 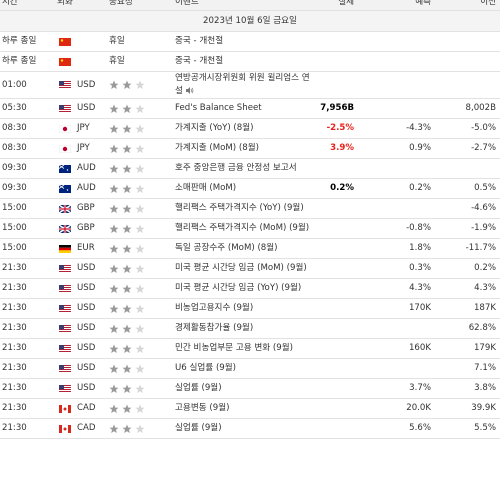 What do you see at coordinates (397, 5) in the screenshot?
I see `header-forecast: 예측` at bounding box center [397, 5].